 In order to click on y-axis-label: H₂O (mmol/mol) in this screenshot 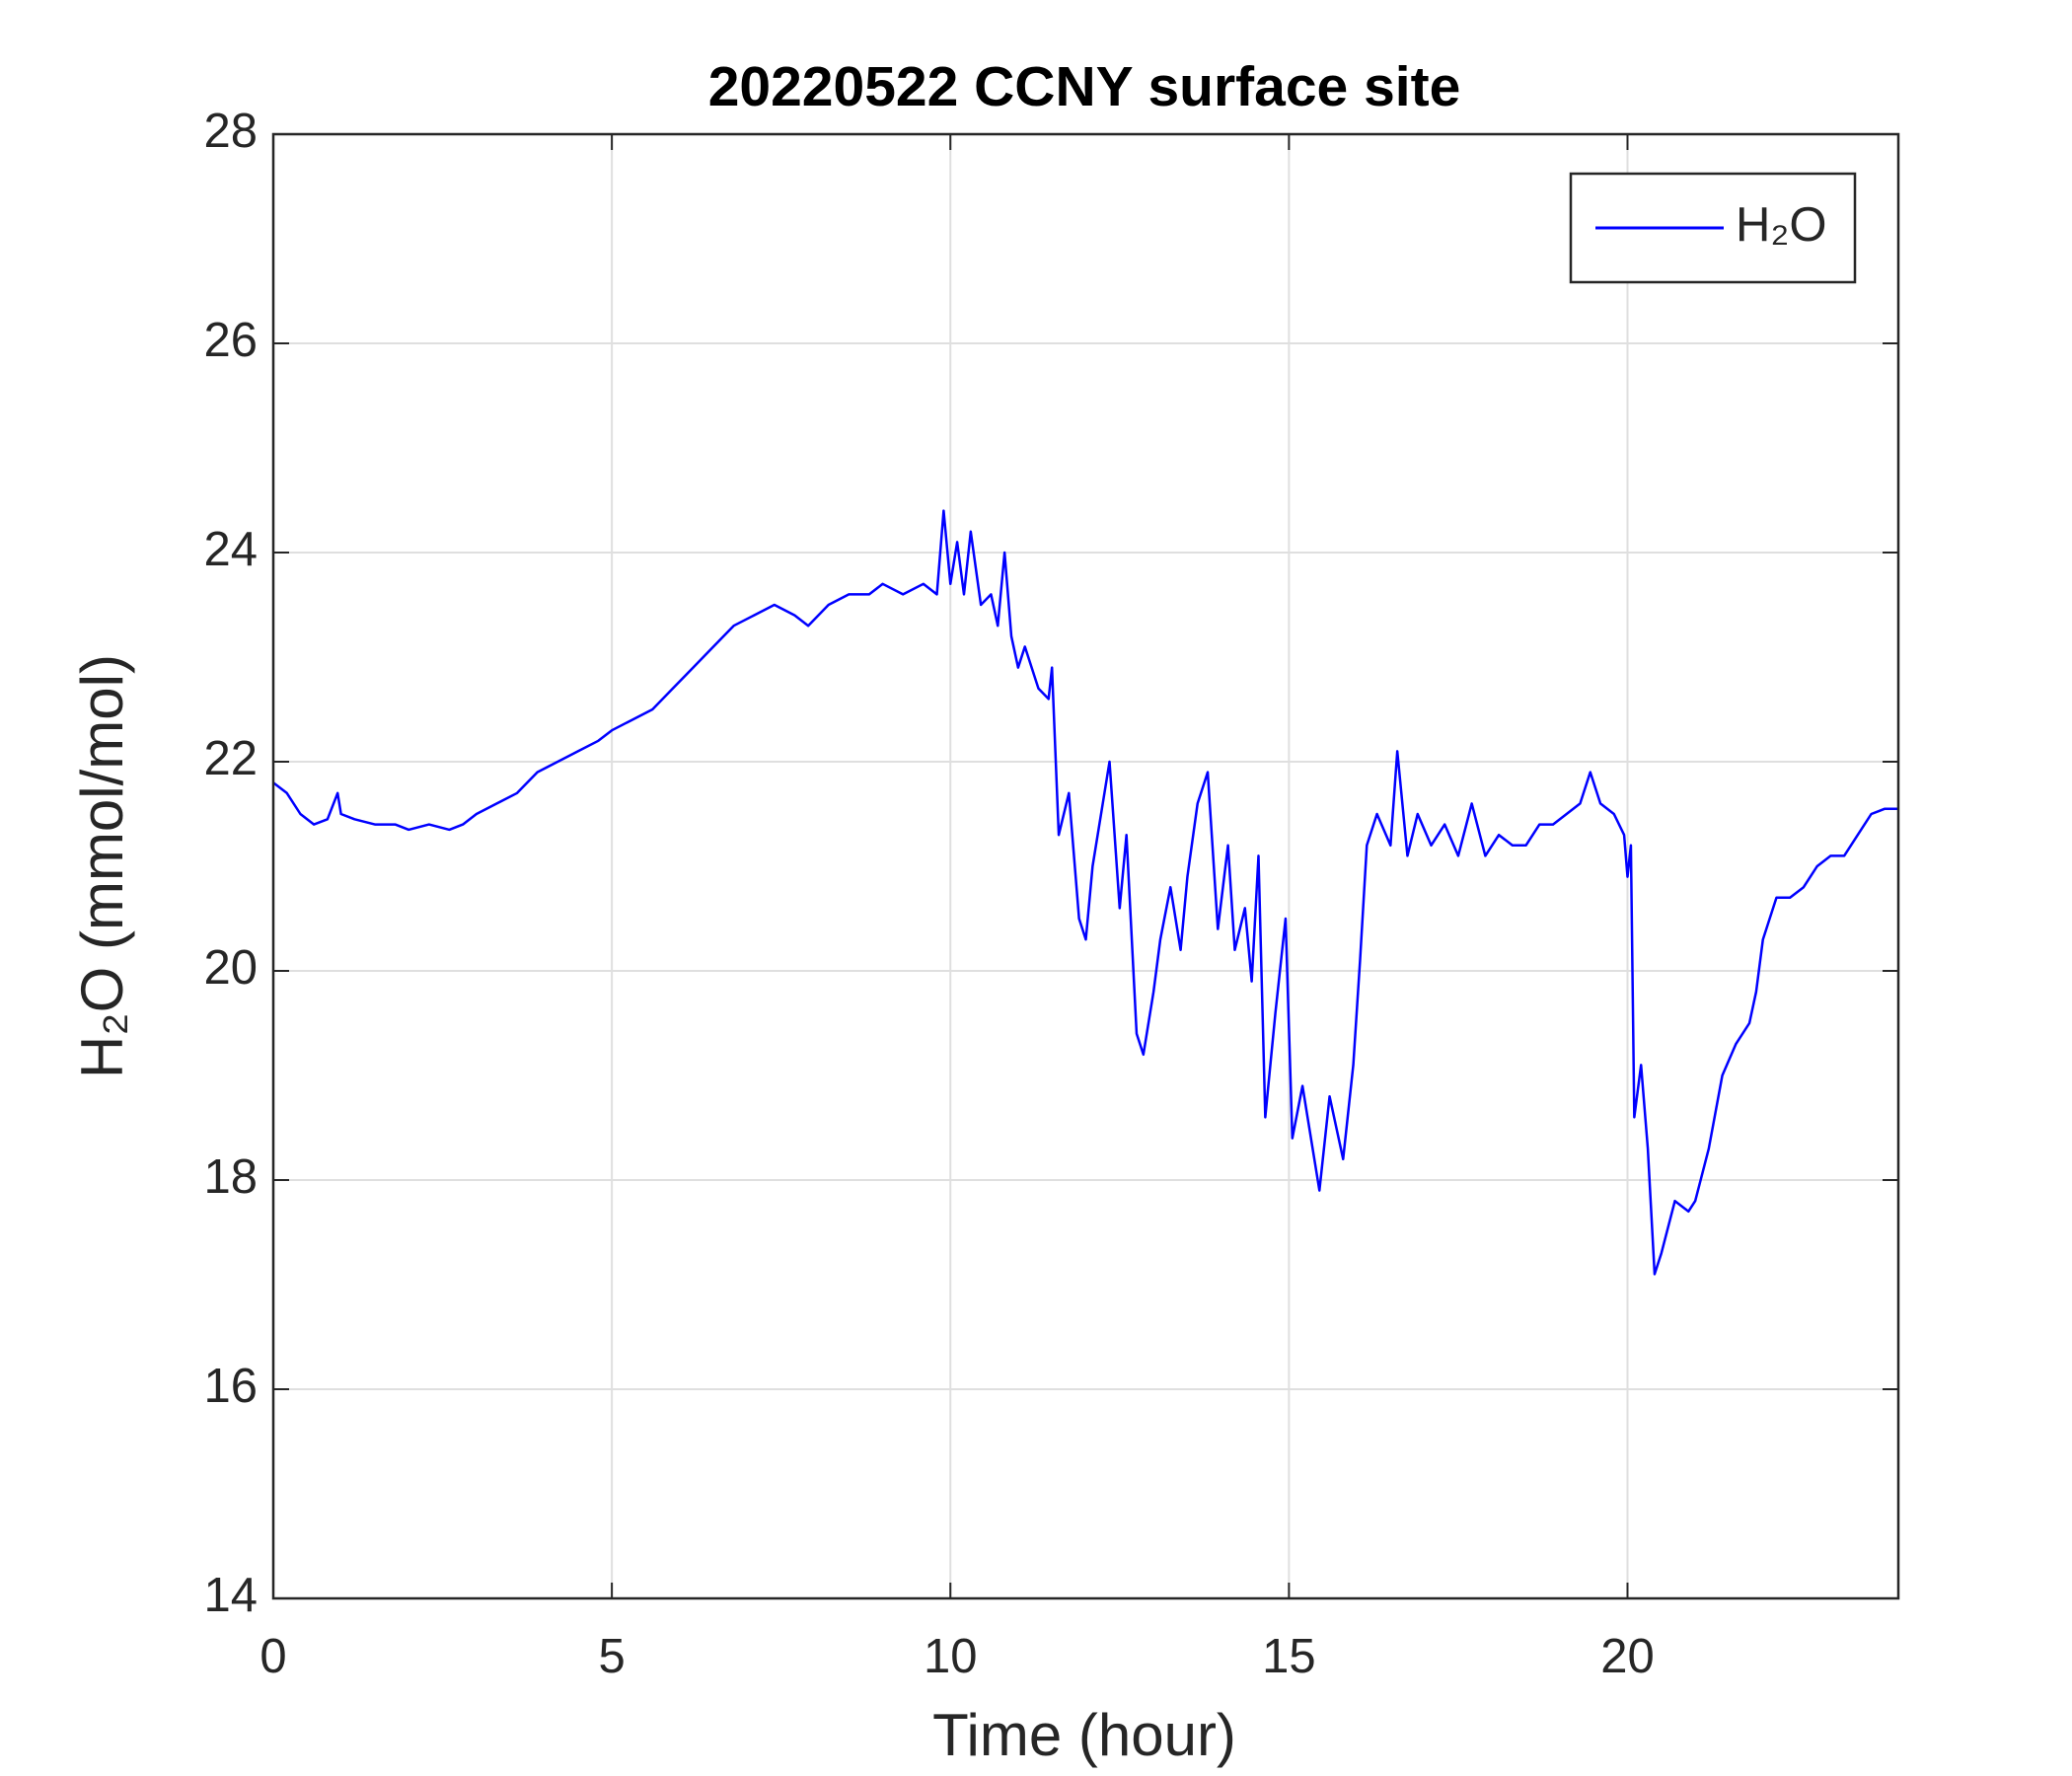, I will do `click(102, 866)`.